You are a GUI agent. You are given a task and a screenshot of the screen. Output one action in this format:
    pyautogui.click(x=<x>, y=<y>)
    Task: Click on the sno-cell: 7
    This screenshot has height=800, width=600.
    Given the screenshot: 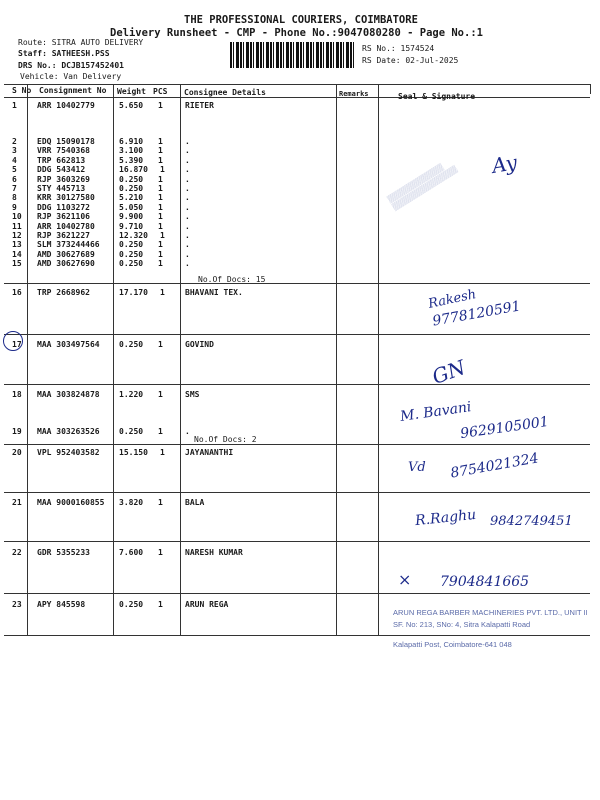 What is the action you would take?
    pyautogui.click(x=14, y=188)
    